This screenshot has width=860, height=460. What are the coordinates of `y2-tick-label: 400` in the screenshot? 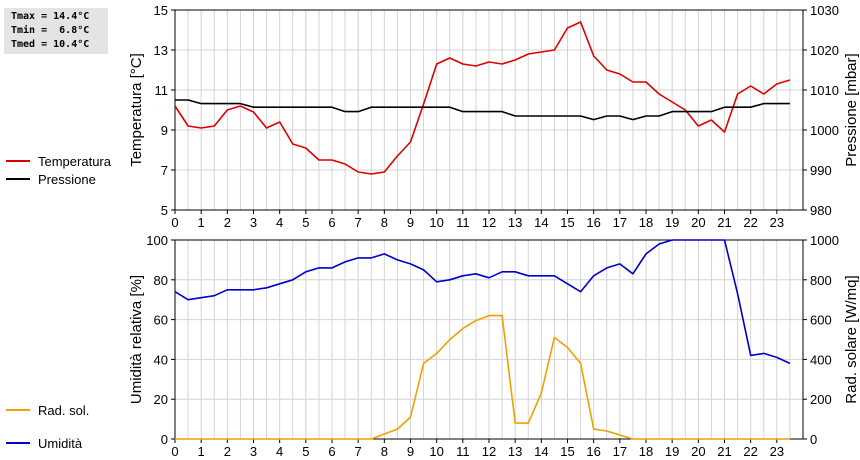 It's located at (821, 359).